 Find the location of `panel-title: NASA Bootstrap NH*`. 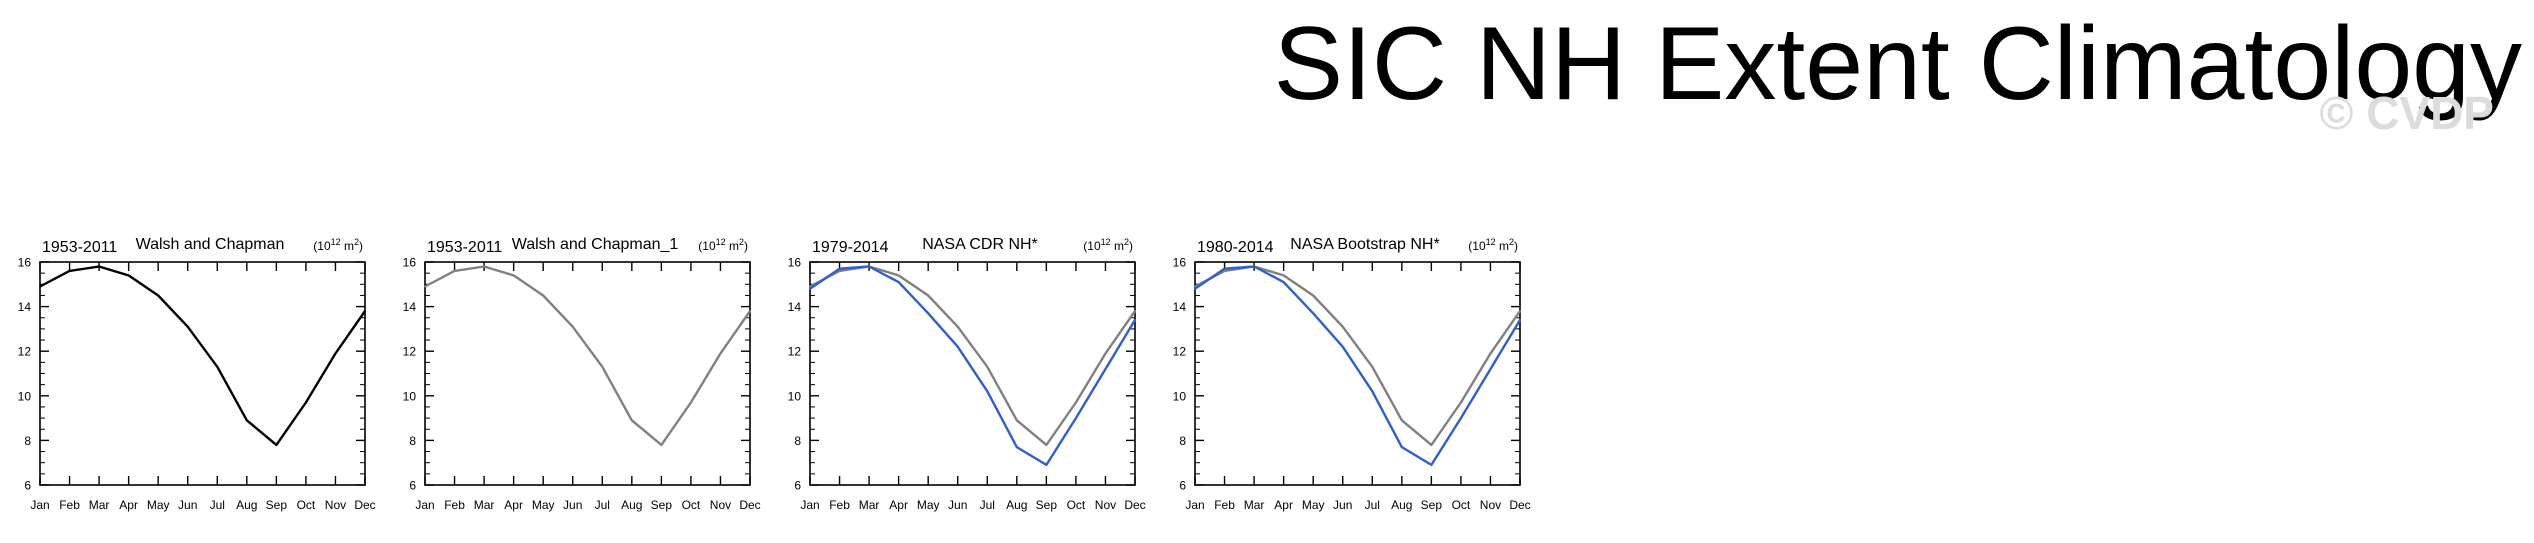

panel-title: NASA Bootstrap NH* is located at coordinates (1364, 244).